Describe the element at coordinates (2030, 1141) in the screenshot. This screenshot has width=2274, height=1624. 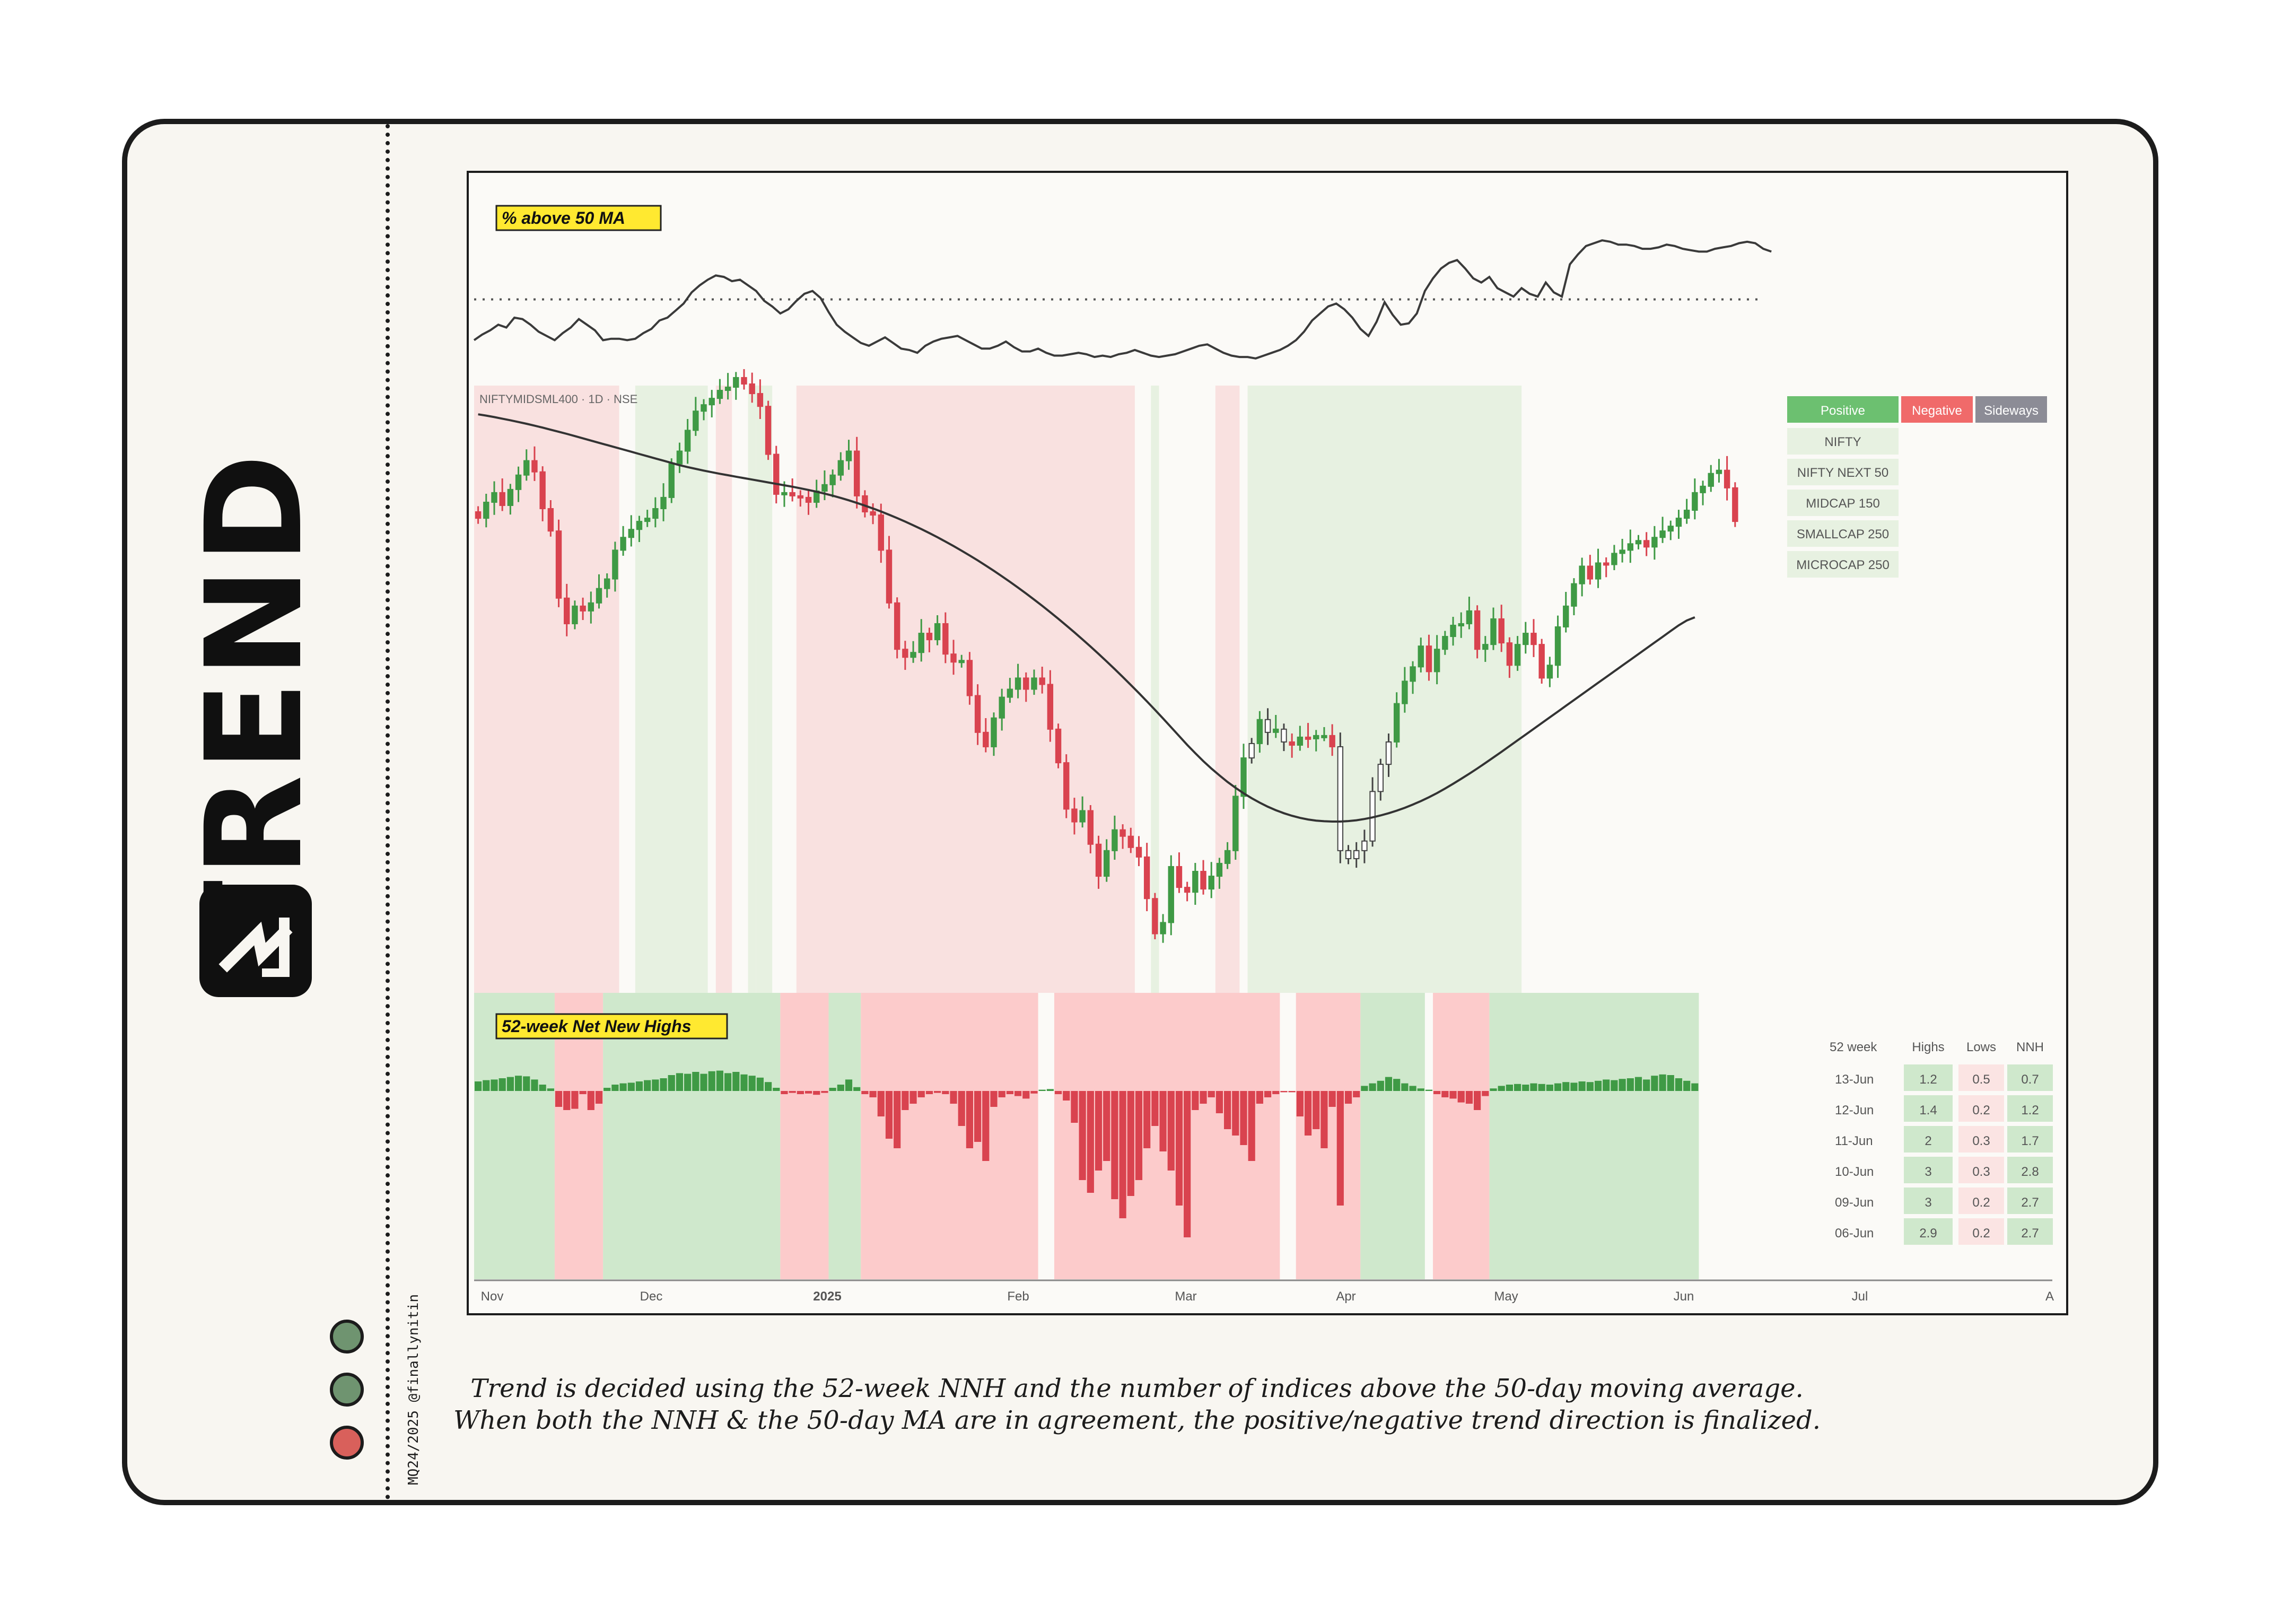
I see `nnh-table-nnh-3: 1.7` at that location.